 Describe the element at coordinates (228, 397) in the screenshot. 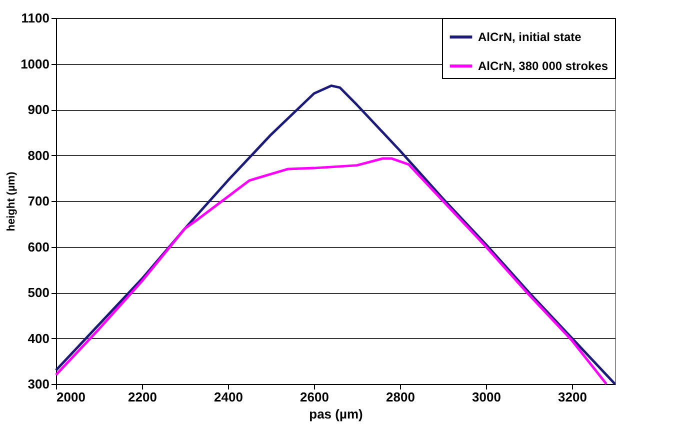

I see `x-tick-label: 2400` at that location.